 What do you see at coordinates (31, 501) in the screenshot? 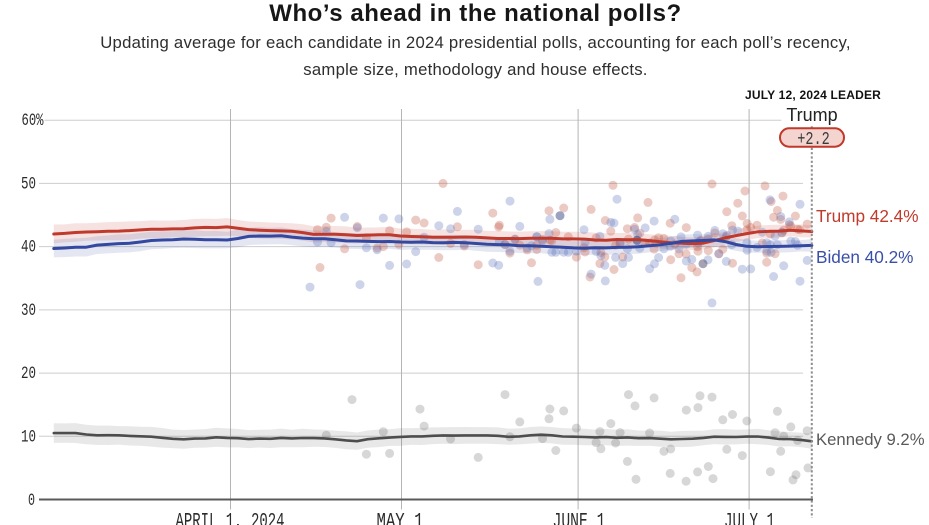
I see `svg-text: 0` at bounding box center [31, 501].